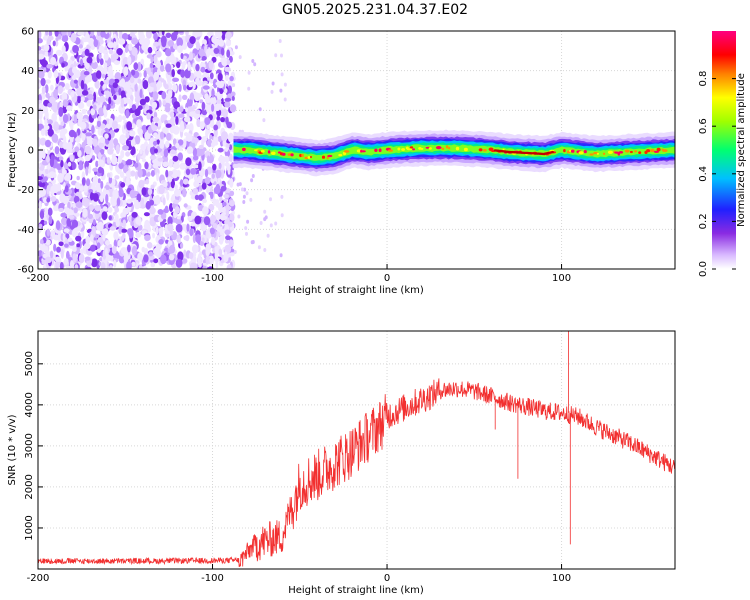 This screenshot has width=750, height=600. Describe the element at coordinates (741, 150) in the screenshot. I see `colorbar-label: Normalized spectral amplitude` at that location.